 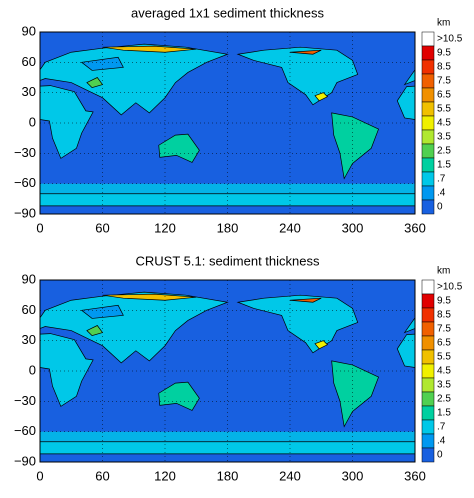 I want to click on colorbar-label: 1.5, so click(x=444, y=165).